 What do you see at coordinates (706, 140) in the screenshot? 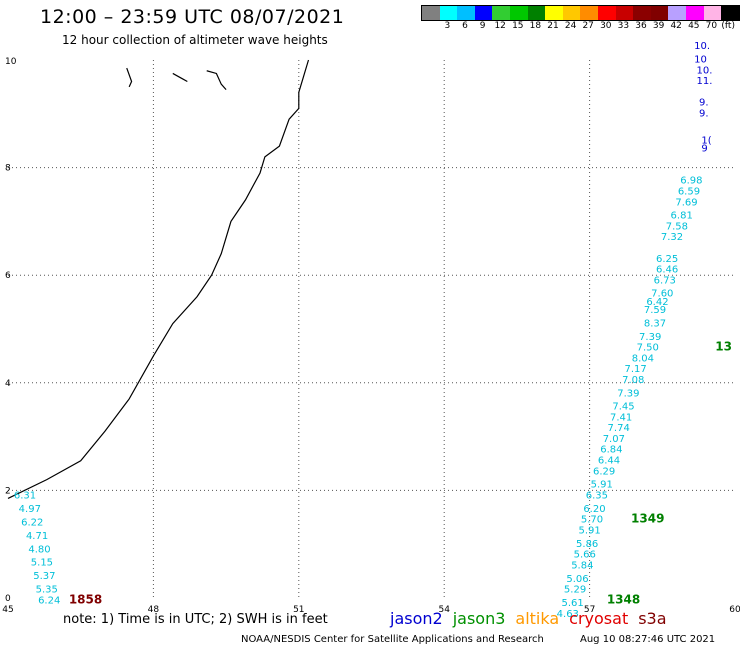
I see `wave-height-value: 1(` at bounding box center [706, 140].